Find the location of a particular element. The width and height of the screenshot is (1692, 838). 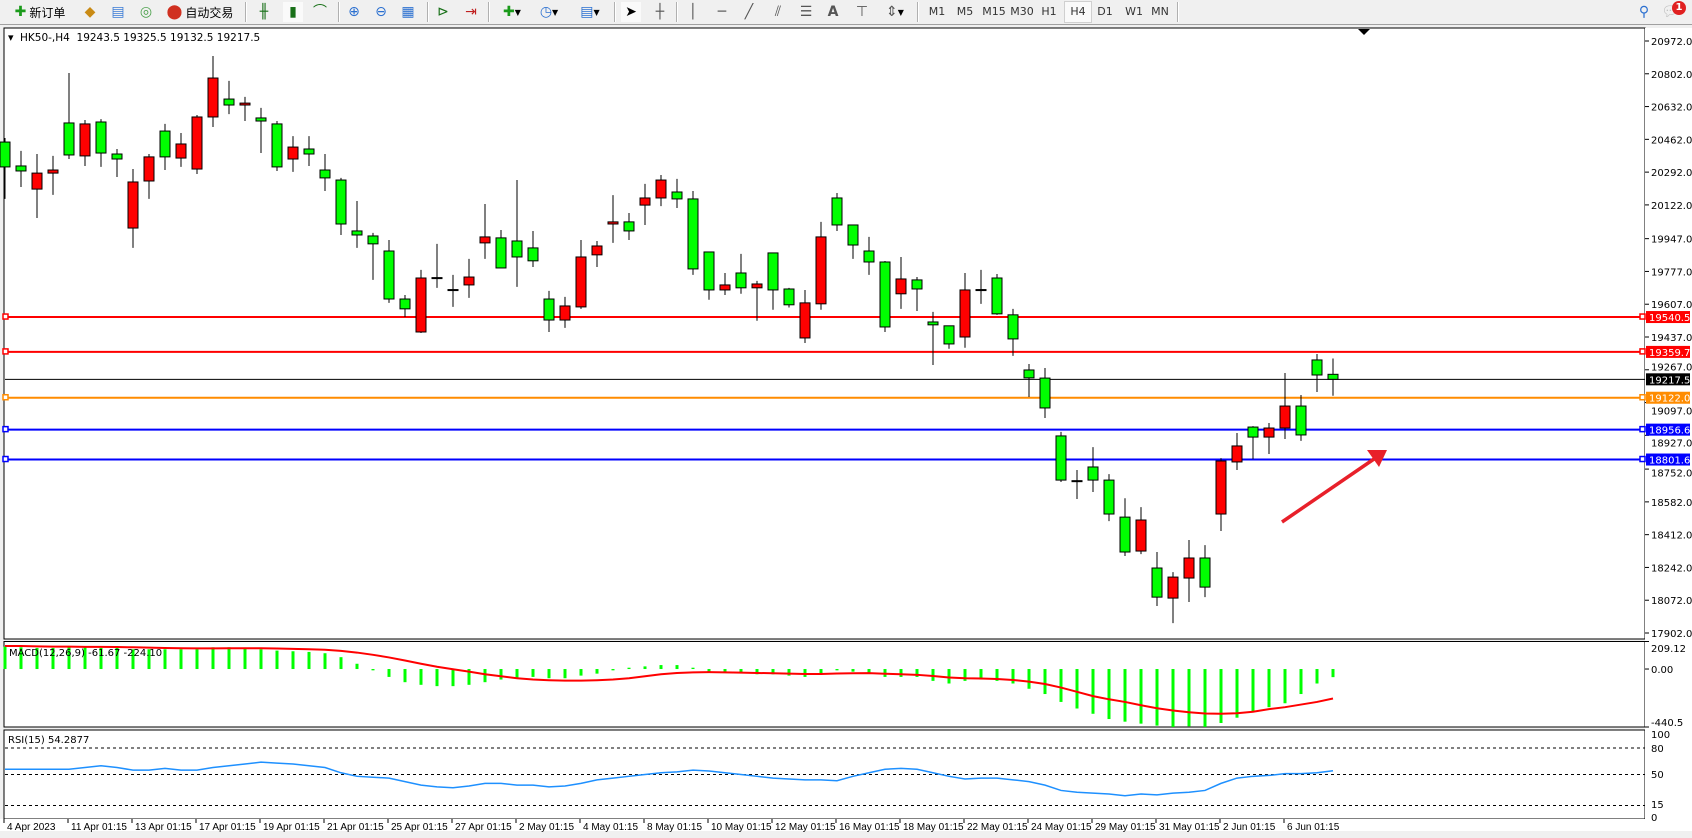

time-axis is located at coordinates (846, 825).